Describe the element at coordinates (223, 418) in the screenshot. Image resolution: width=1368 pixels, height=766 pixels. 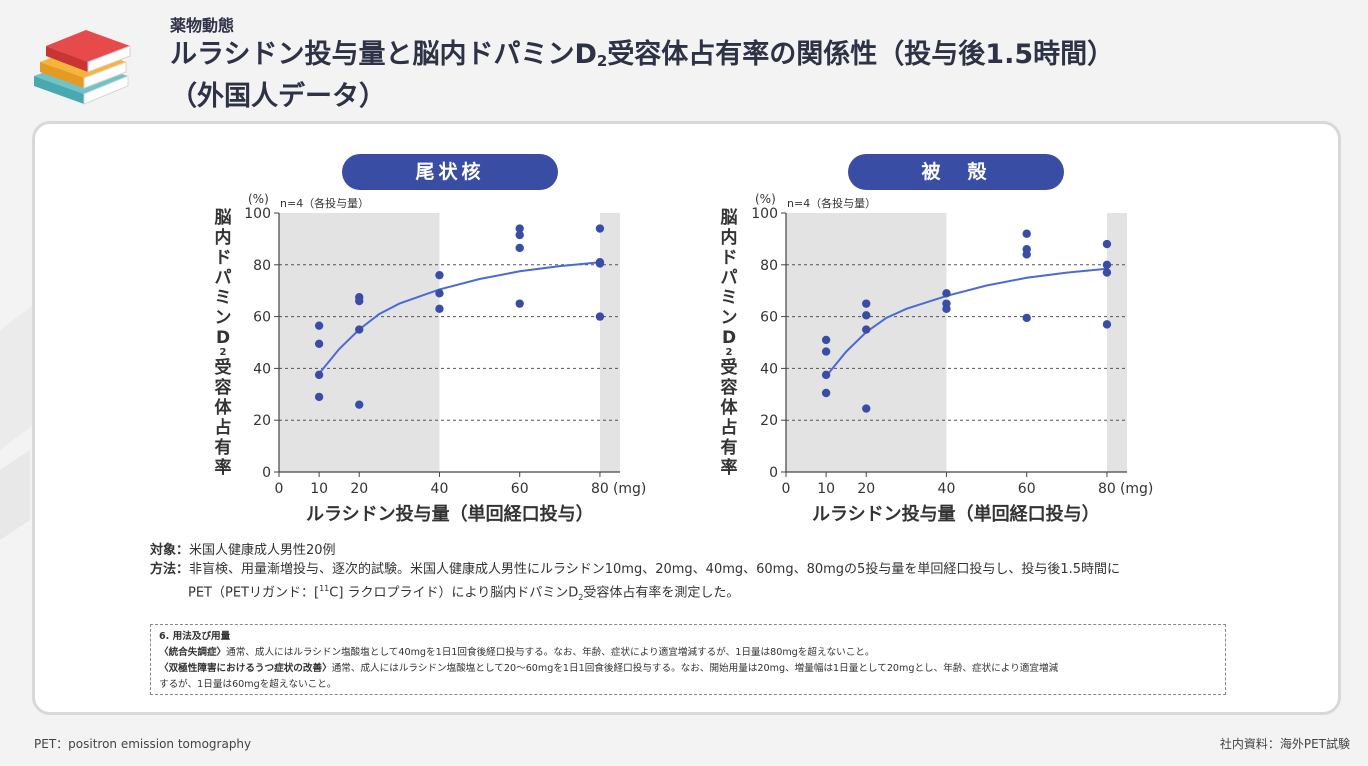
I see `ylabel-part2: 受容体占有率` at that location.